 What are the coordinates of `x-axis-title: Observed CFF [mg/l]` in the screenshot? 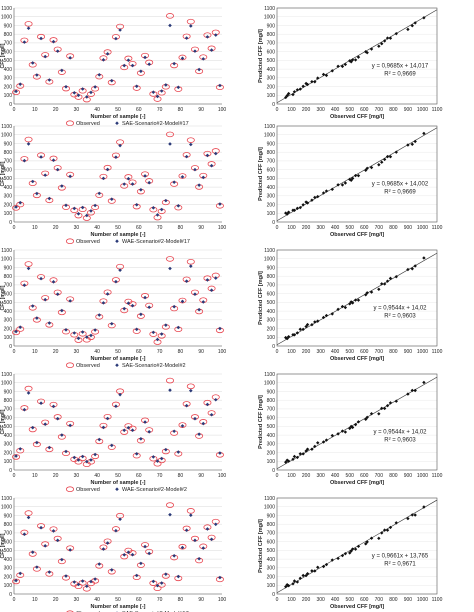 It's located at (357, 607).